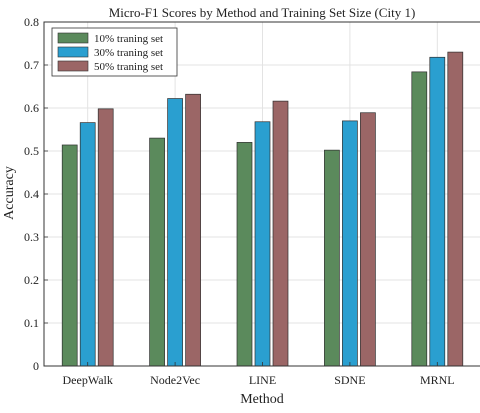  I want to click on y-tick-label: 0.5, so click(31, 151).